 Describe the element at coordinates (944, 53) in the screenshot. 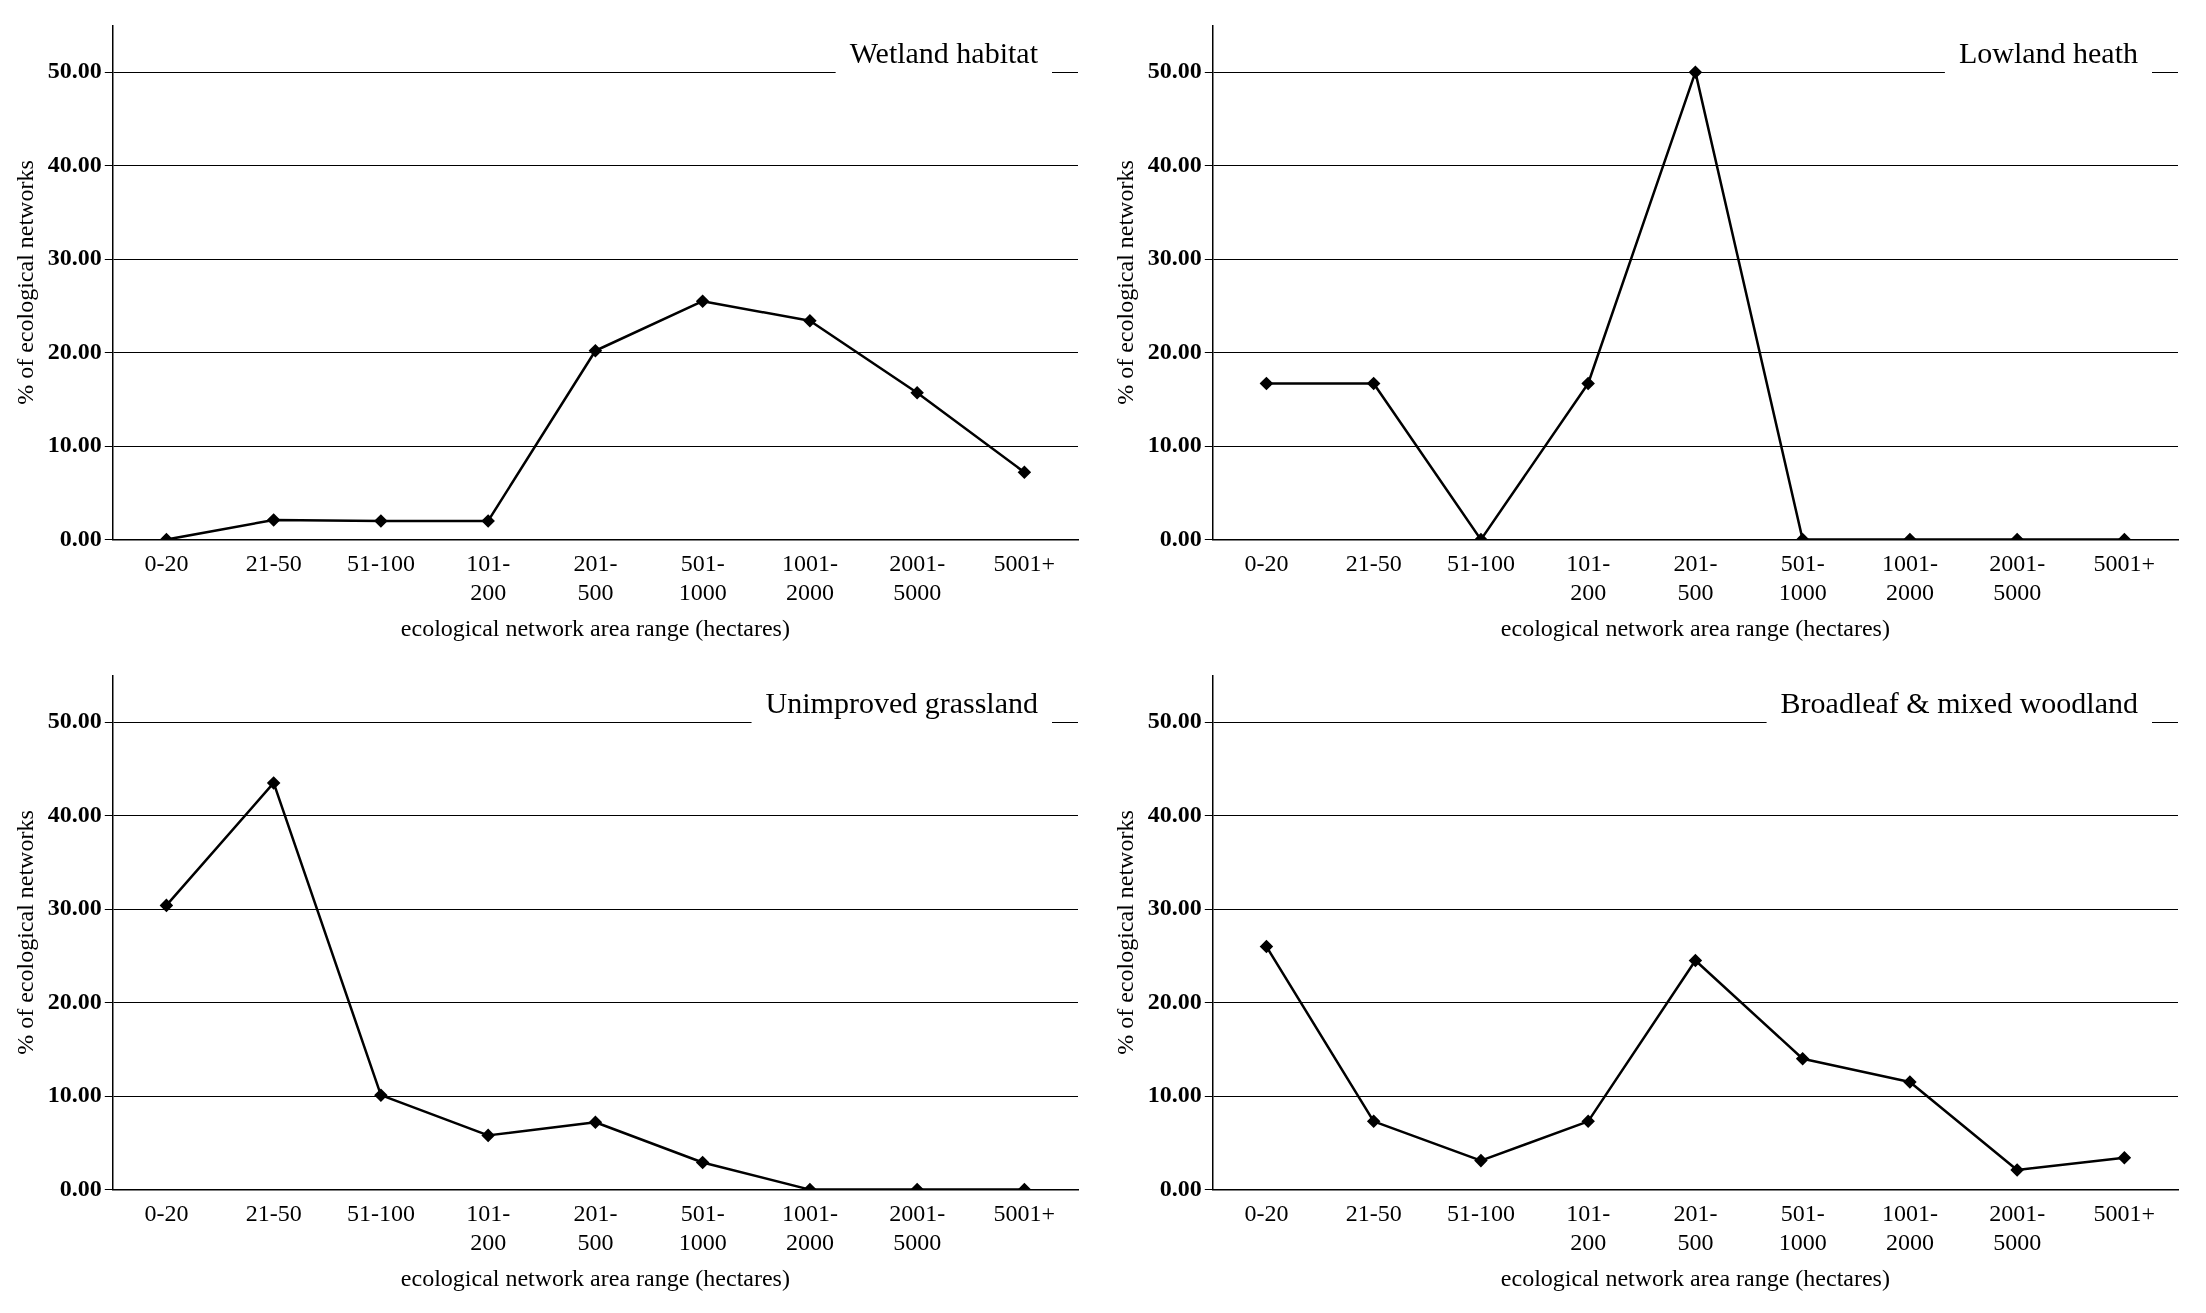

I see `chart-title: Wetland habitat` at that location.